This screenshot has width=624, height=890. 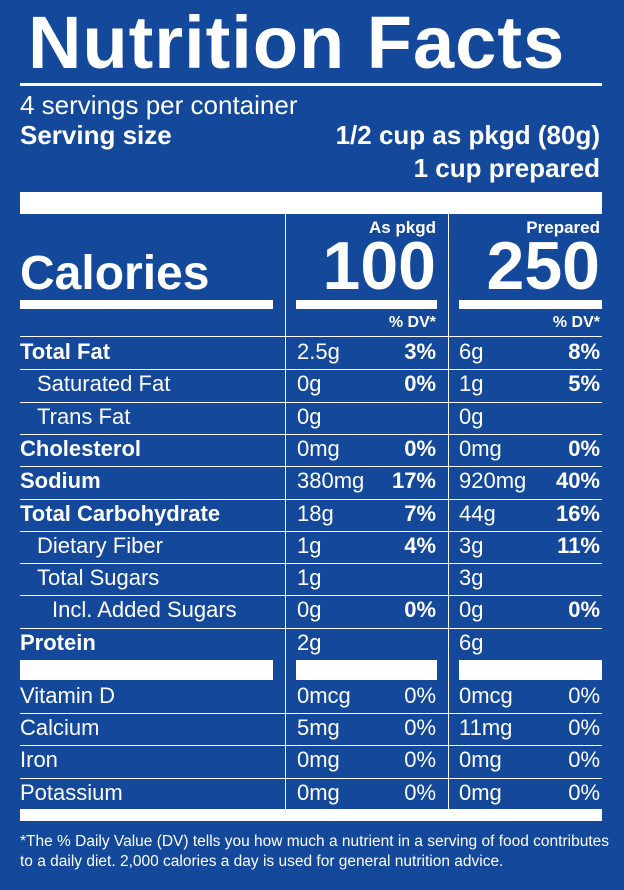 What do you see at coordinates (577, 513) in the screenshot?
I see `nutrient-dv-prepared: 16%` at bounding box center [577, 513].